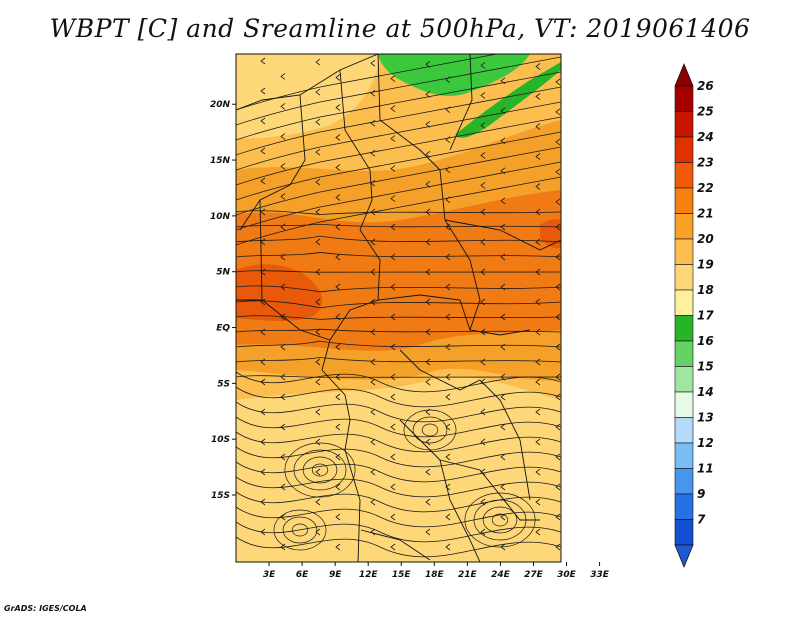 The image size is (800, 618). What do you see at coordinates (705, 392) in the screenshot?
I see `colorbar-label: 14` at bounding box center [705, 392].